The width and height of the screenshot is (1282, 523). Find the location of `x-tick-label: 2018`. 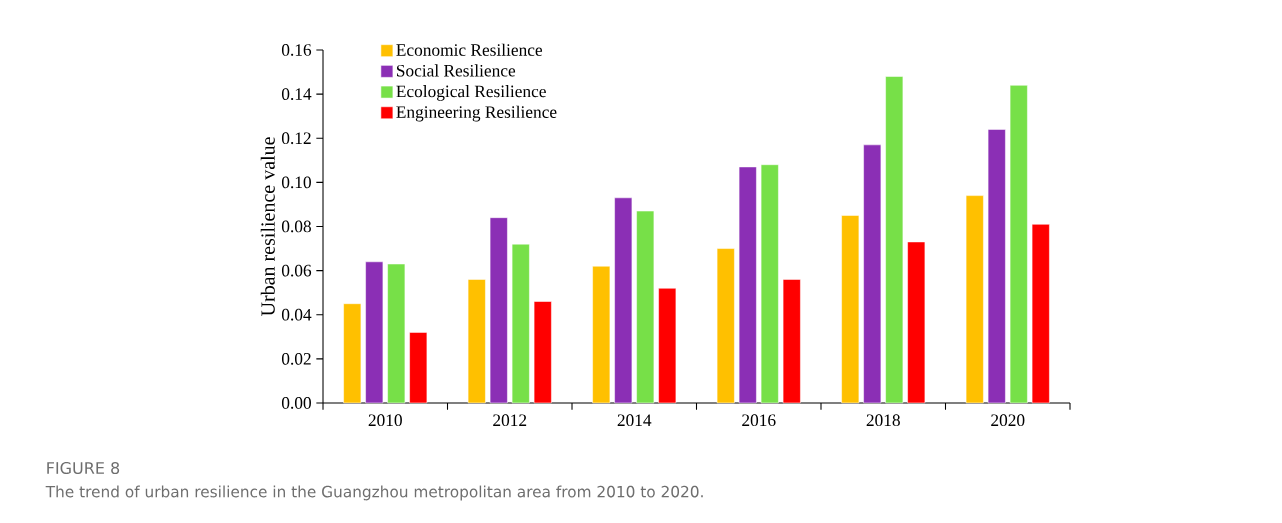

x-tick-label: 2018 is located at coordinates (883, 420).